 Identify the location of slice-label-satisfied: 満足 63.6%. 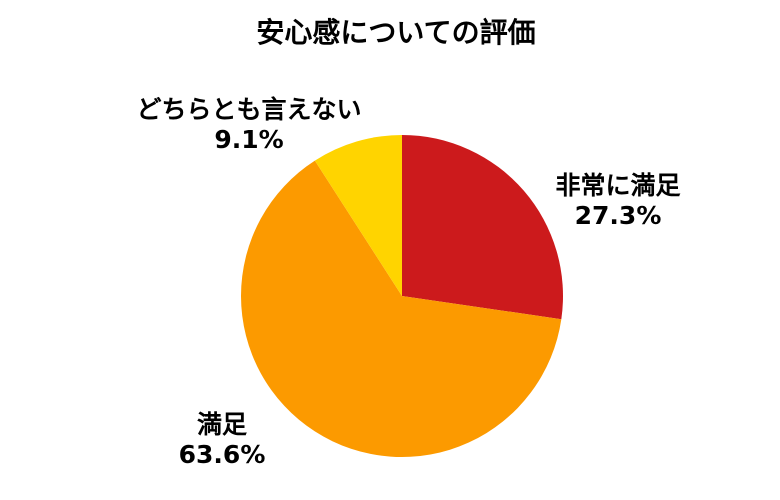
(222, 440).